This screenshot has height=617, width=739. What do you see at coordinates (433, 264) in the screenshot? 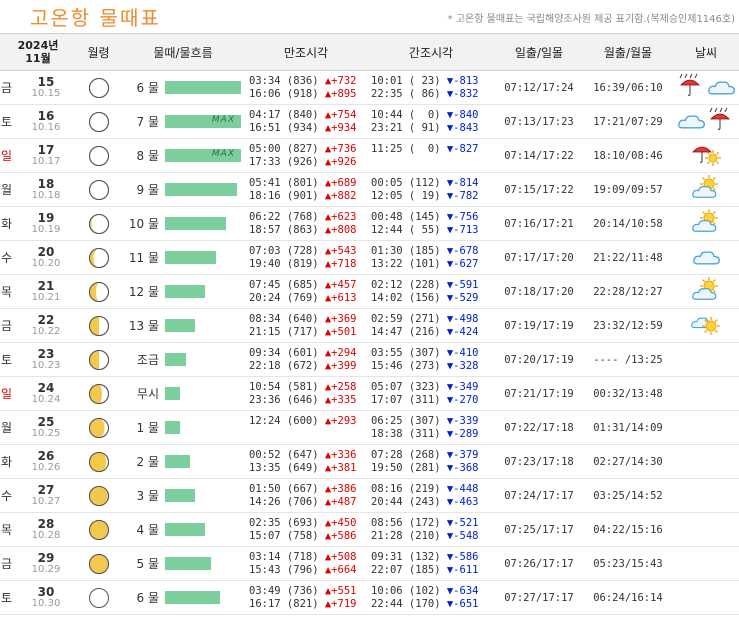
I see `low-tide-cell-line: 13:22 (101) ▼-627` at bounding box center [433, 264].